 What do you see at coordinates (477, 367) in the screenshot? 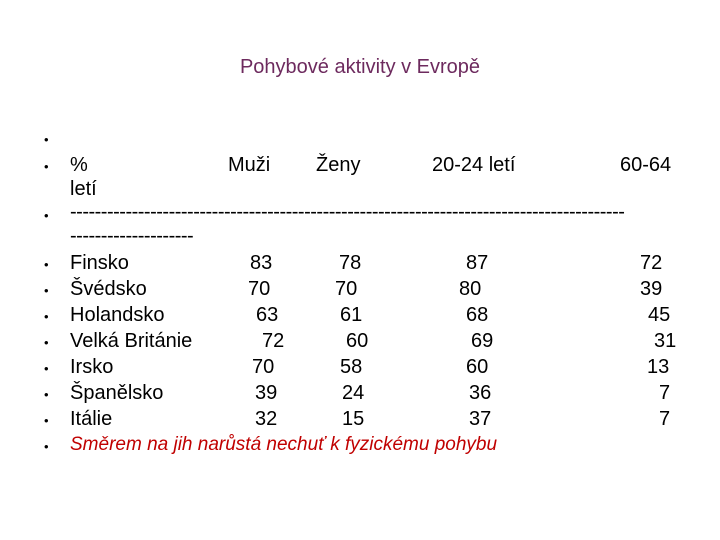
I see `cell-age-young: 60` at bounding box center [477, 367].